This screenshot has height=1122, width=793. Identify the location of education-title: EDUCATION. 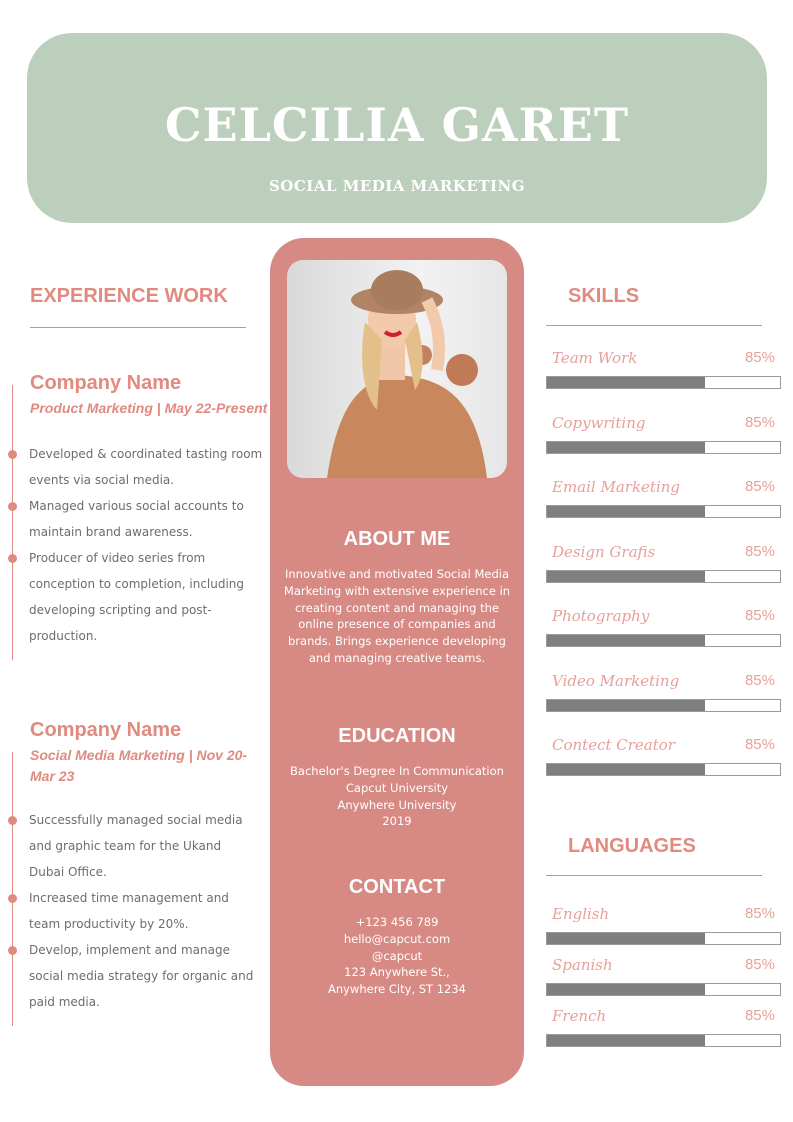
(397, 736).